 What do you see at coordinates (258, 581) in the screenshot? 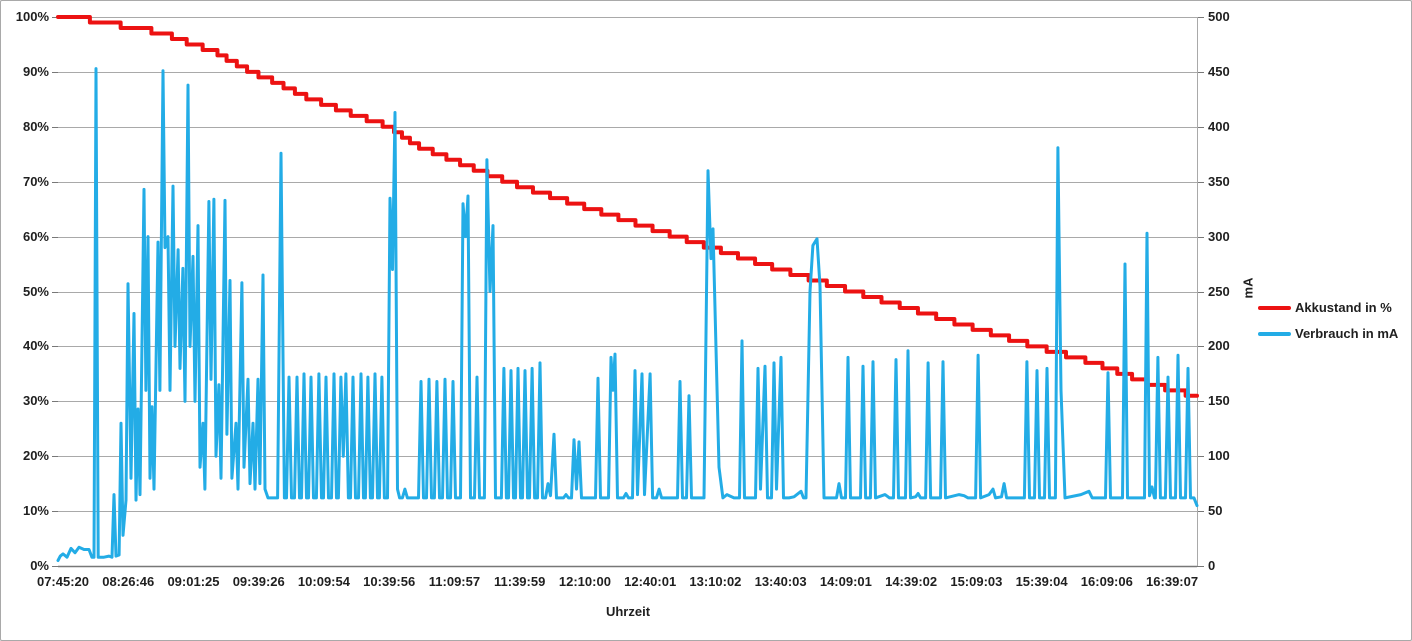
I see `x-tick-label: 09:39:26` at bounding box center [258, 581].